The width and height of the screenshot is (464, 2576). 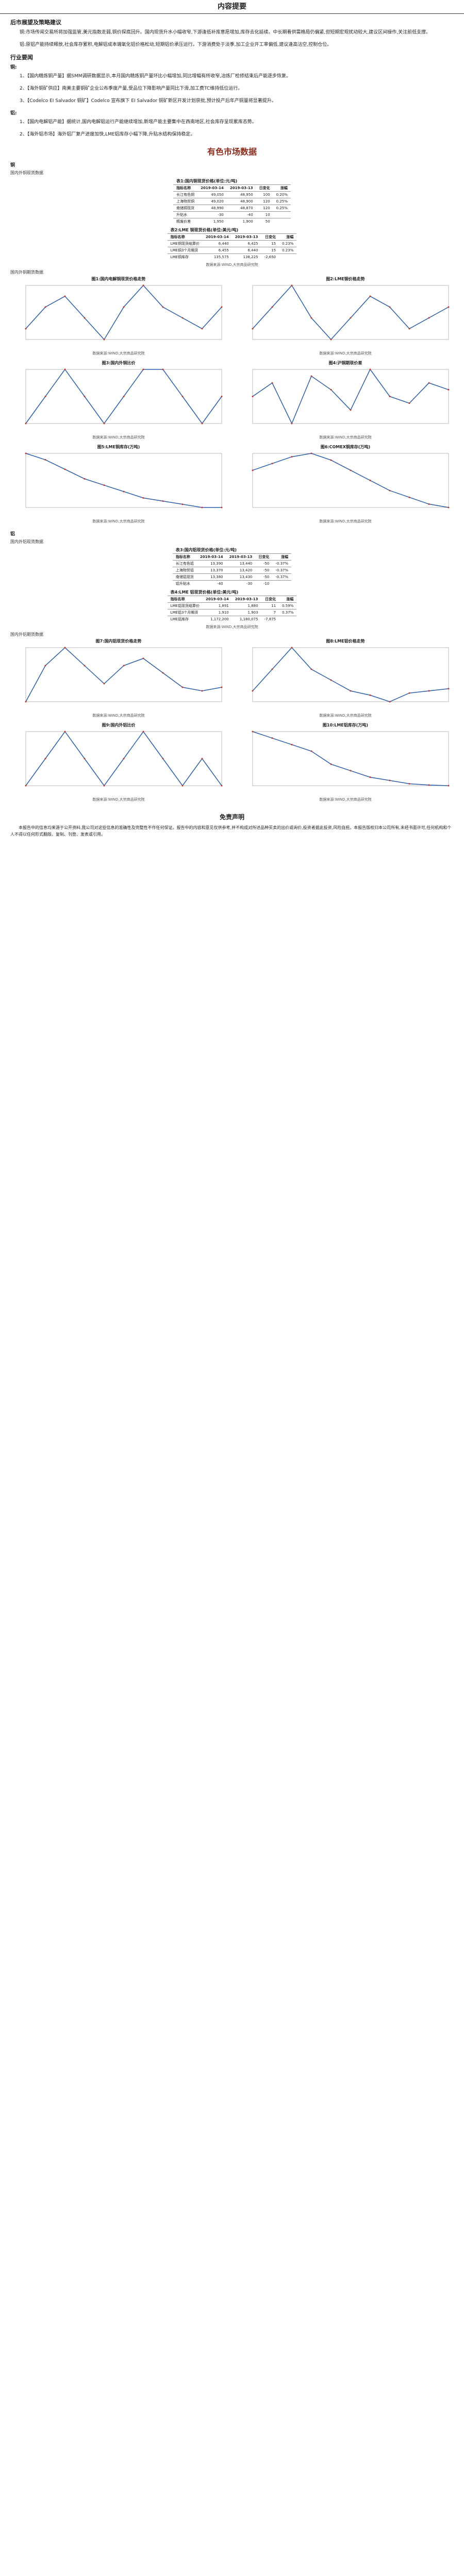 I want to click on chart: 图2:LME铜价格走势 数据来源:WIND,大宗商品研究院, so click(x=345, y=316).